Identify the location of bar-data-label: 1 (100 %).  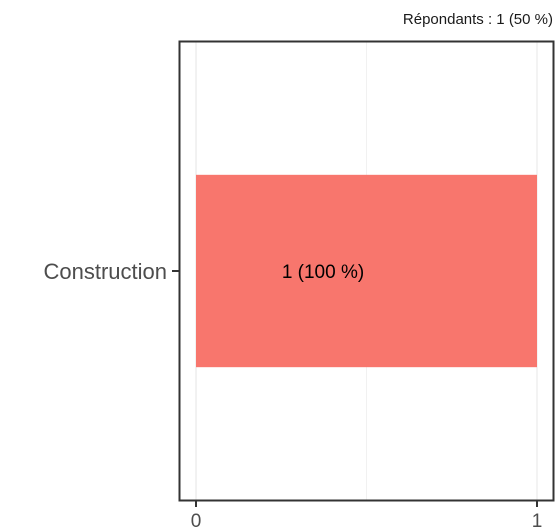
(323, 272).